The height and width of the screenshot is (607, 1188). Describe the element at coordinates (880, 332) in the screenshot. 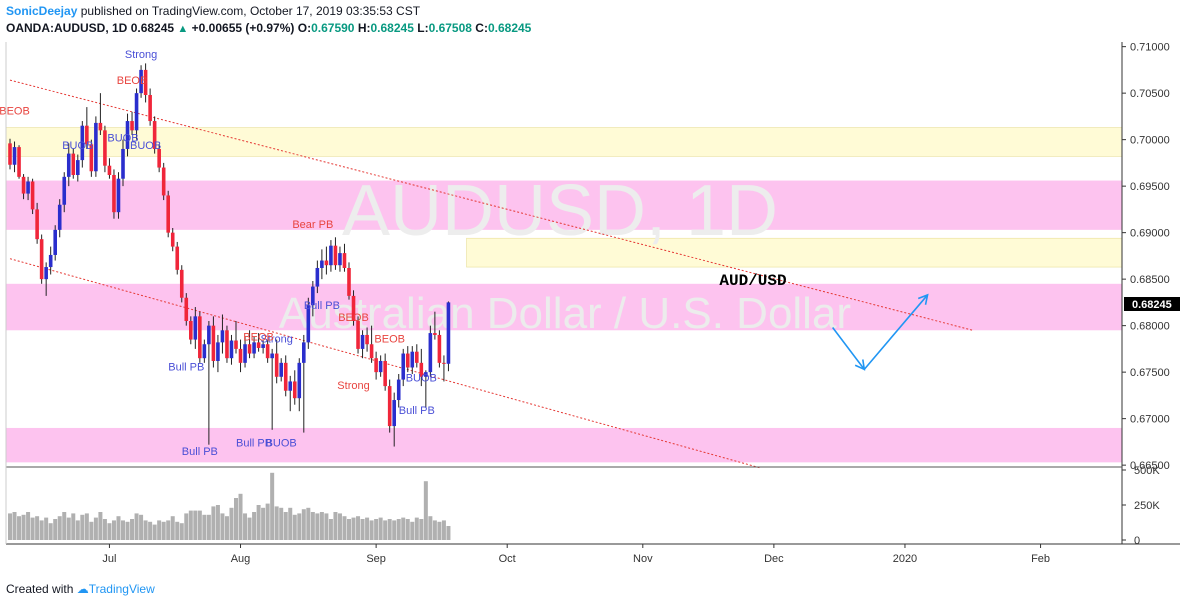

I see `arrow-layer` at that location.